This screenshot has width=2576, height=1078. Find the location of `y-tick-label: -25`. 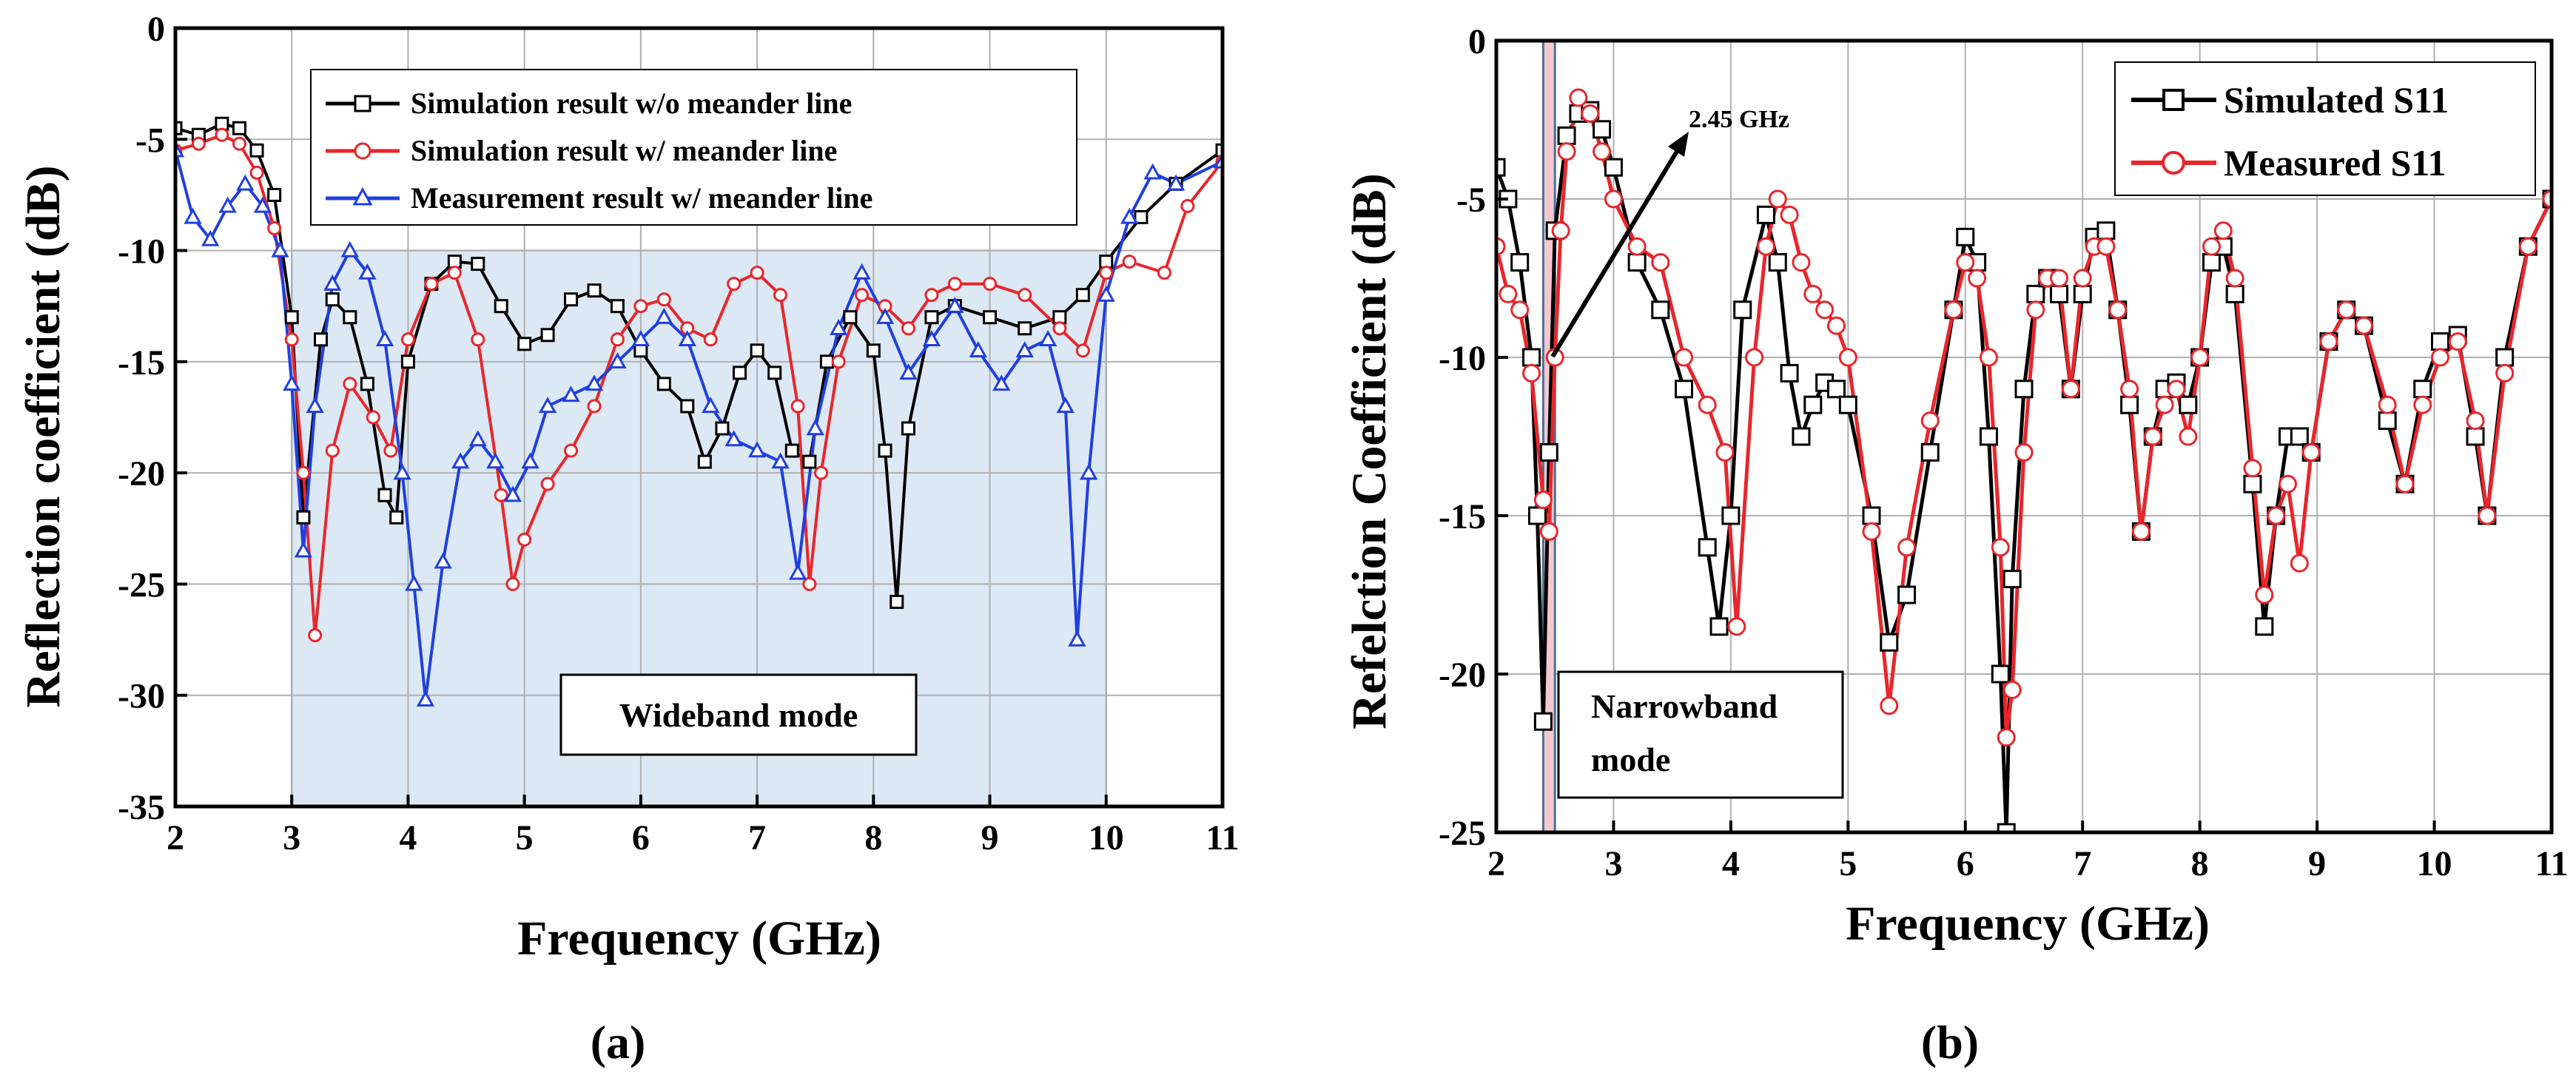

y-tick-label: -25 is located at coordinates (141, 585).